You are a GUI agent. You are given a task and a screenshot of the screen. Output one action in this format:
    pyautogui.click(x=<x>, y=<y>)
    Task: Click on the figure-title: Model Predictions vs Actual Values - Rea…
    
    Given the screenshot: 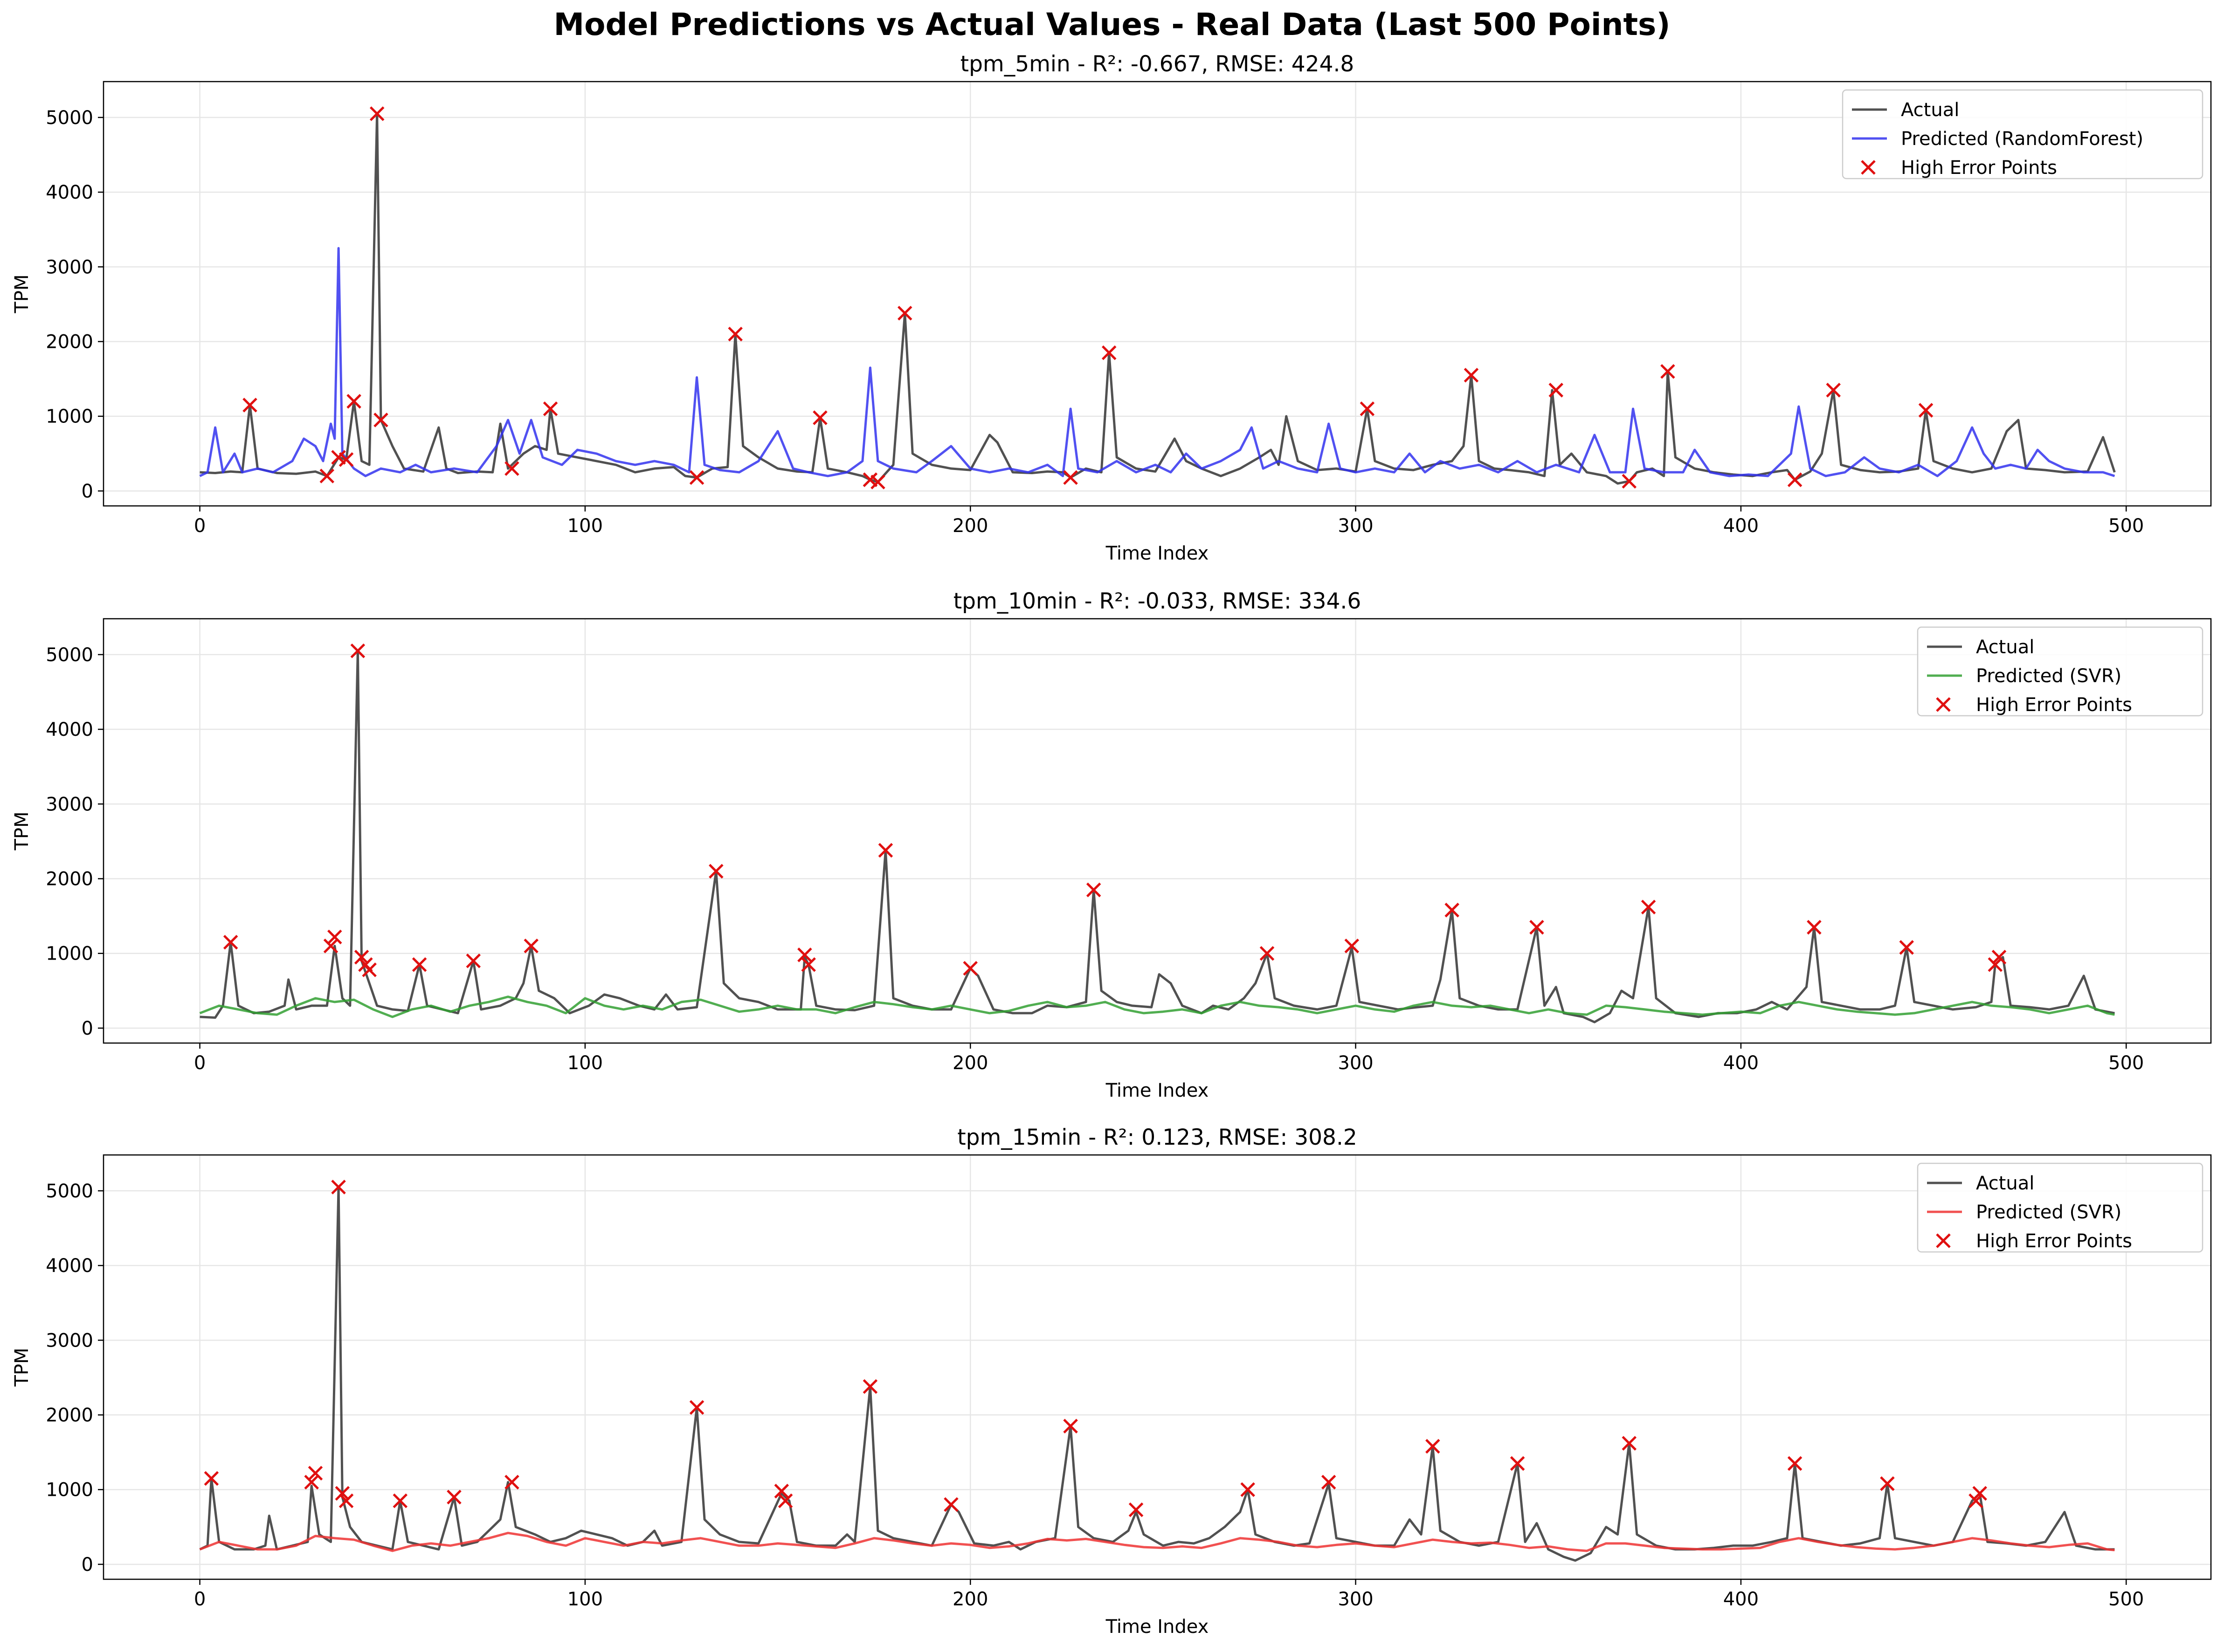 What is the action you would take?
    pyautogui.click(x=1112, y=24)
    